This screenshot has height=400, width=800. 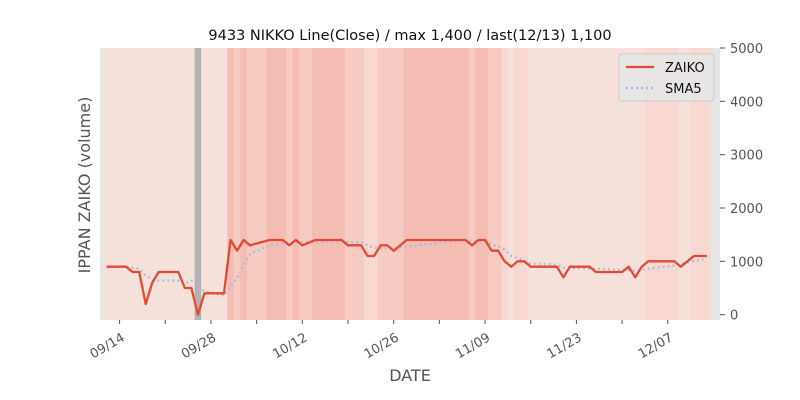 What do you see at coordinates (746, 262) in the screenshot?
I see `y-tick-label: 1000` at bounding box center [746, 262].